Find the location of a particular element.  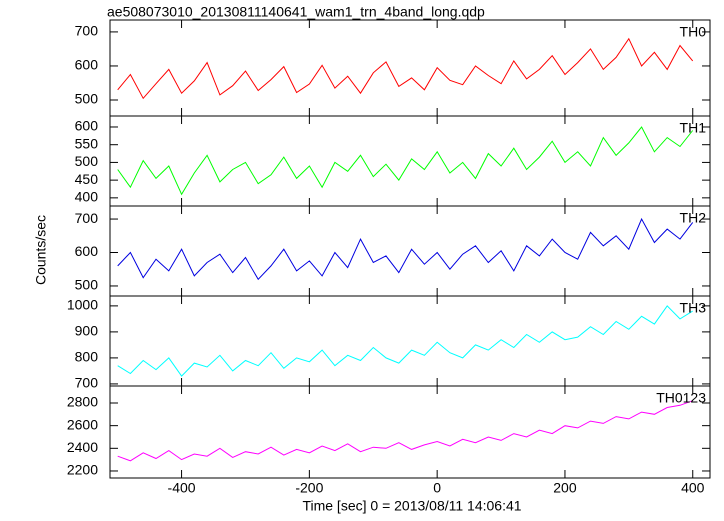

y-tick-label: 2400 is located at coordinates (82, 447).